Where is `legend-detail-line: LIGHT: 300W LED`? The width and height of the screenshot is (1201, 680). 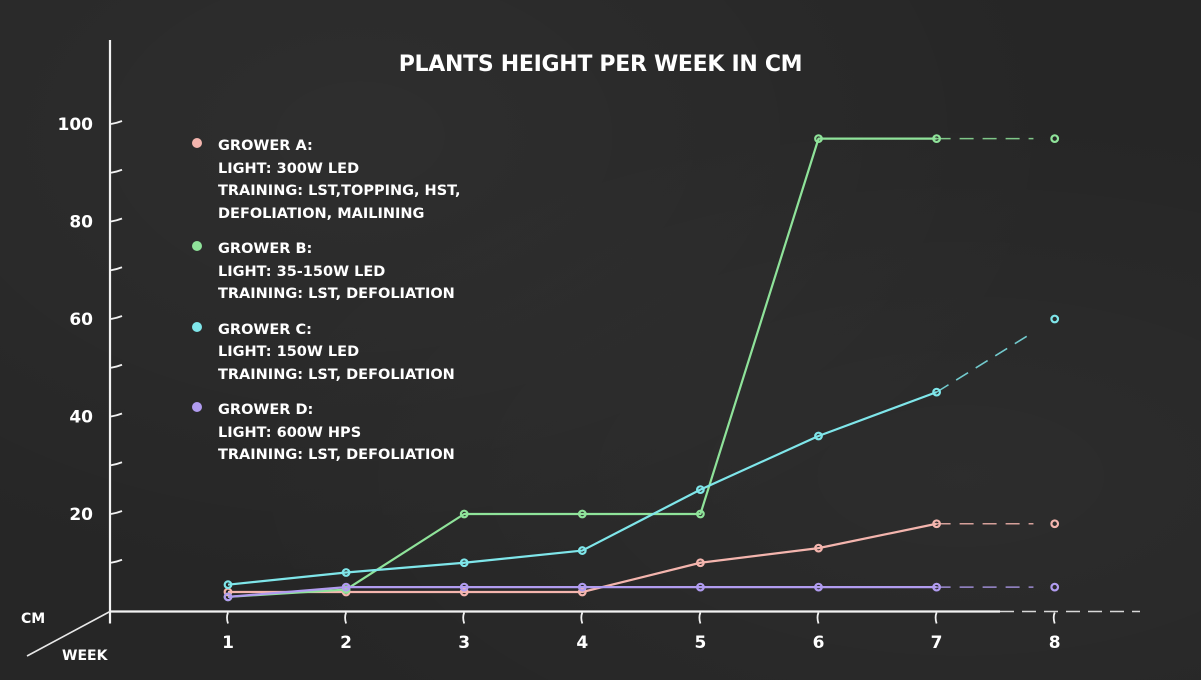 legend-detail-line: LIGHT: 300W LED is located at coordinates (289, 168).